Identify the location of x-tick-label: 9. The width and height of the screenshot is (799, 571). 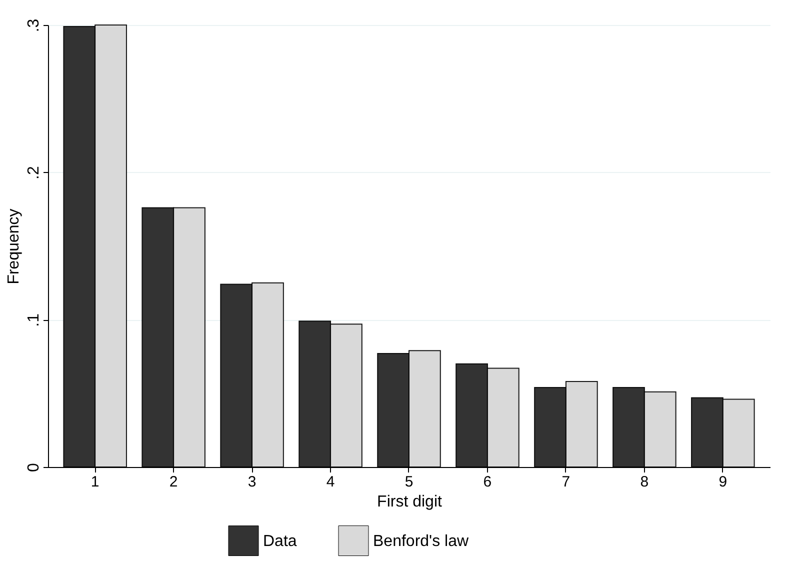
(723, 482).